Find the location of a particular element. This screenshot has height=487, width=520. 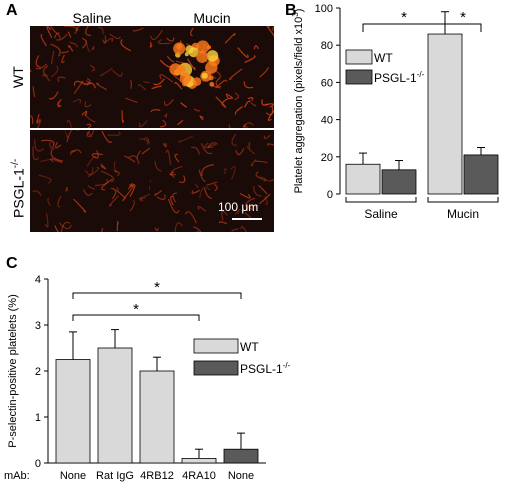

x-axis-prefix: mAb: is located at coordinates (17, 476).